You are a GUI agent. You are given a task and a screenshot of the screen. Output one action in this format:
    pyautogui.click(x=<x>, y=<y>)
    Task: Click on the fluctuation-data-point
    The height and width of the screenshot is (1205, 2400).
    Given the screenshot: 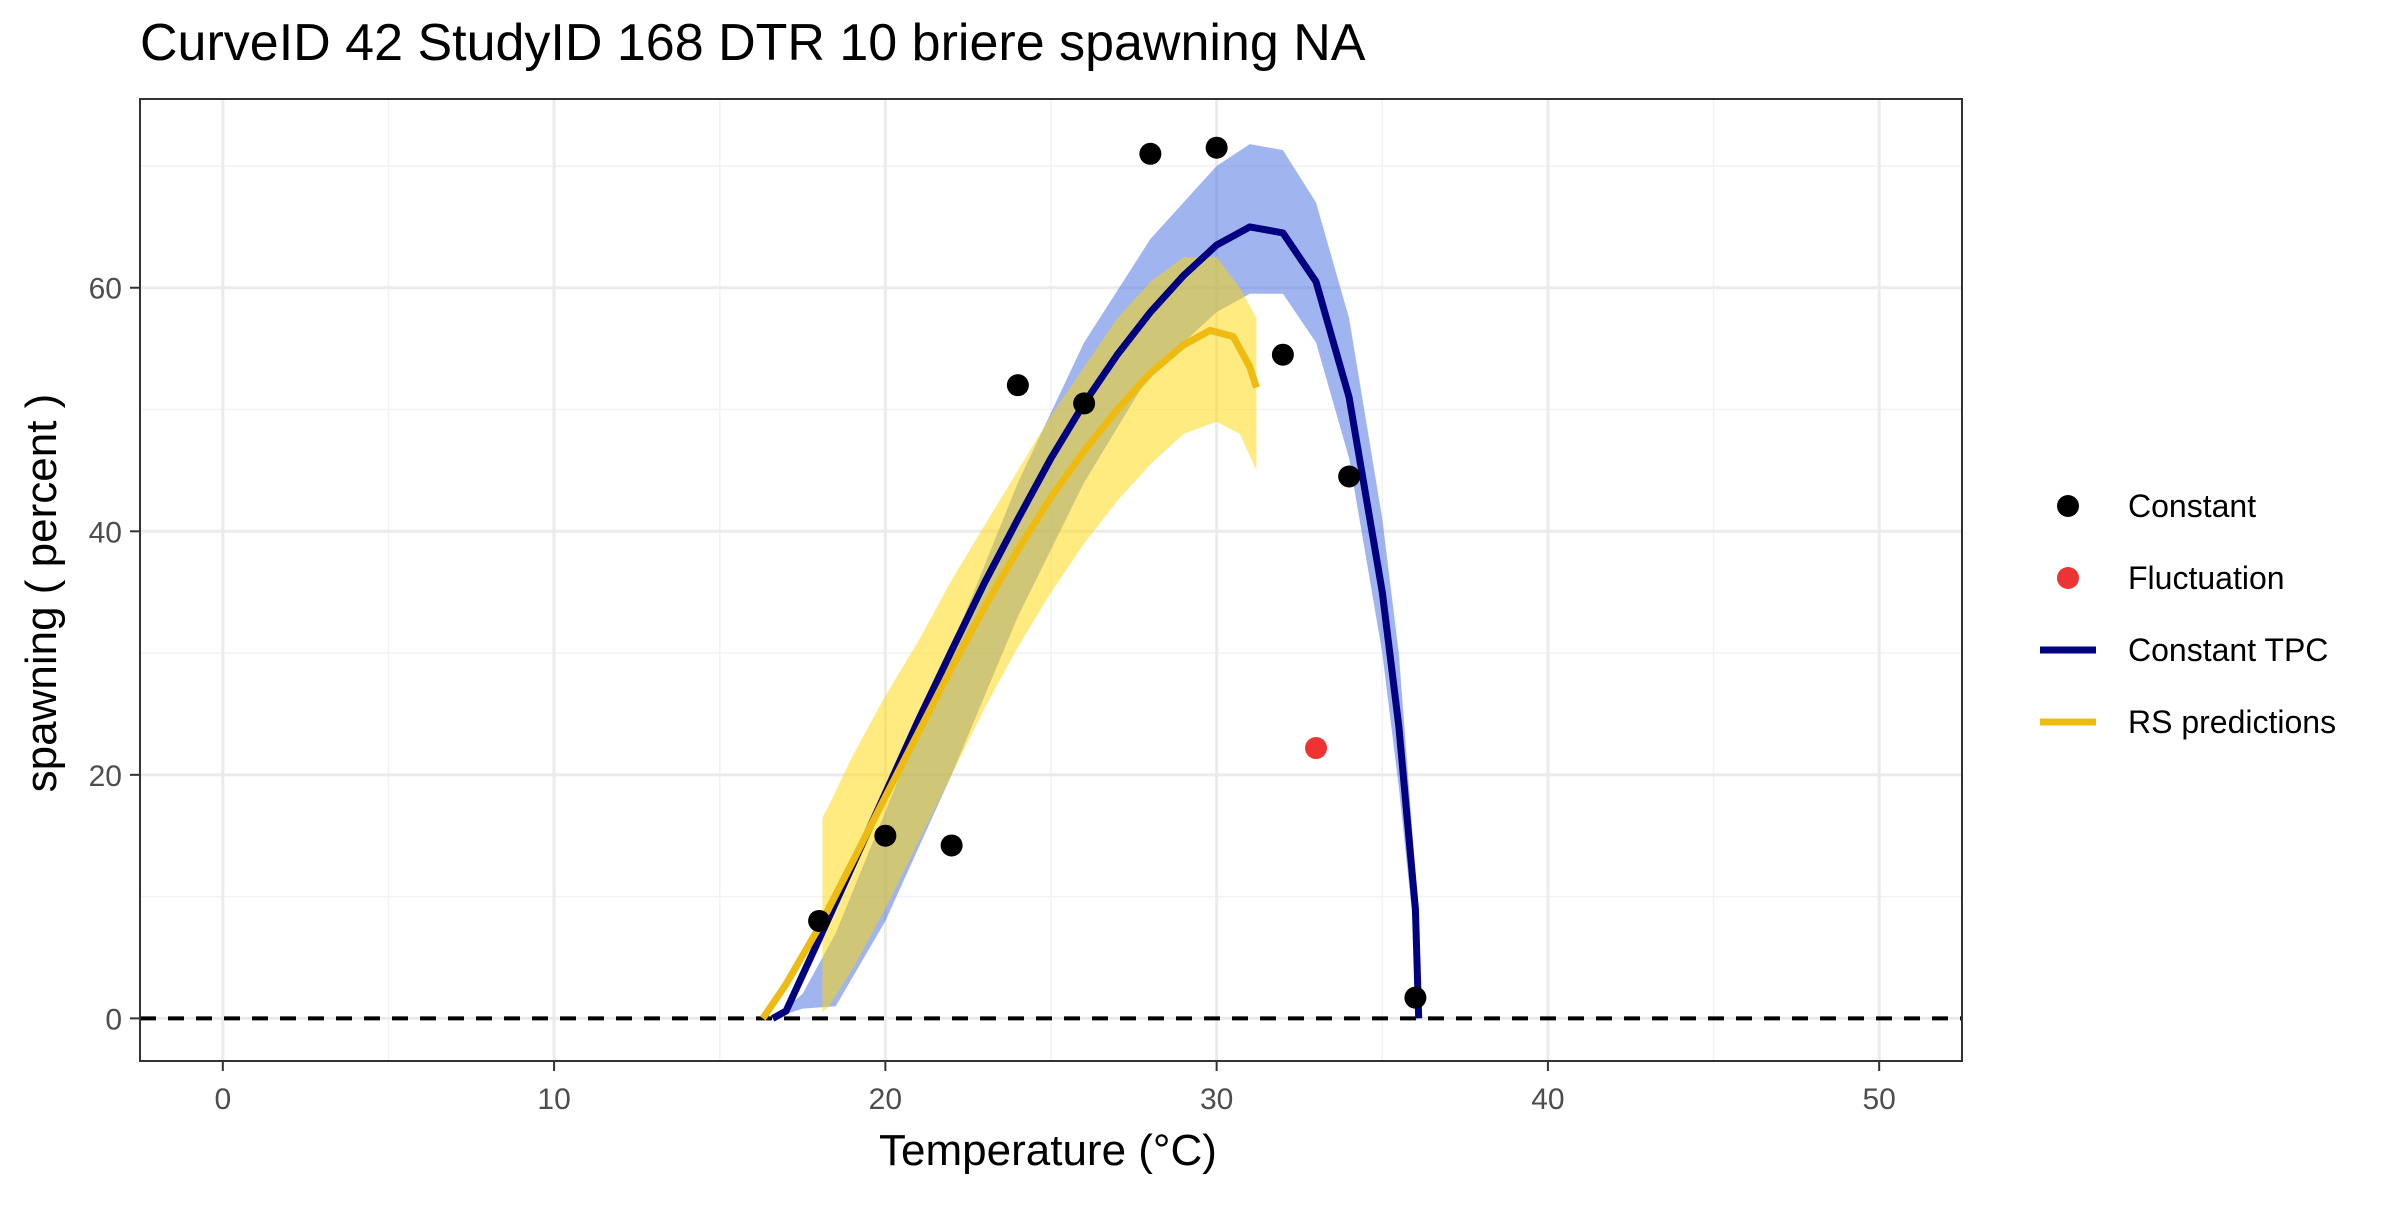 What is the action you would take?
    pyautogui.click(x=1316, y=748)
    